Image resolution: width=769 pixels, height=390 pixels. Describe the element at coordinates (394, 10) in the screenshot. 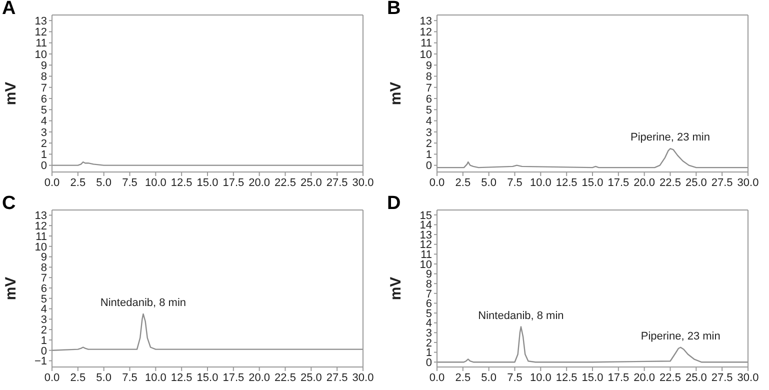

I see `chart-title: B` at that location.